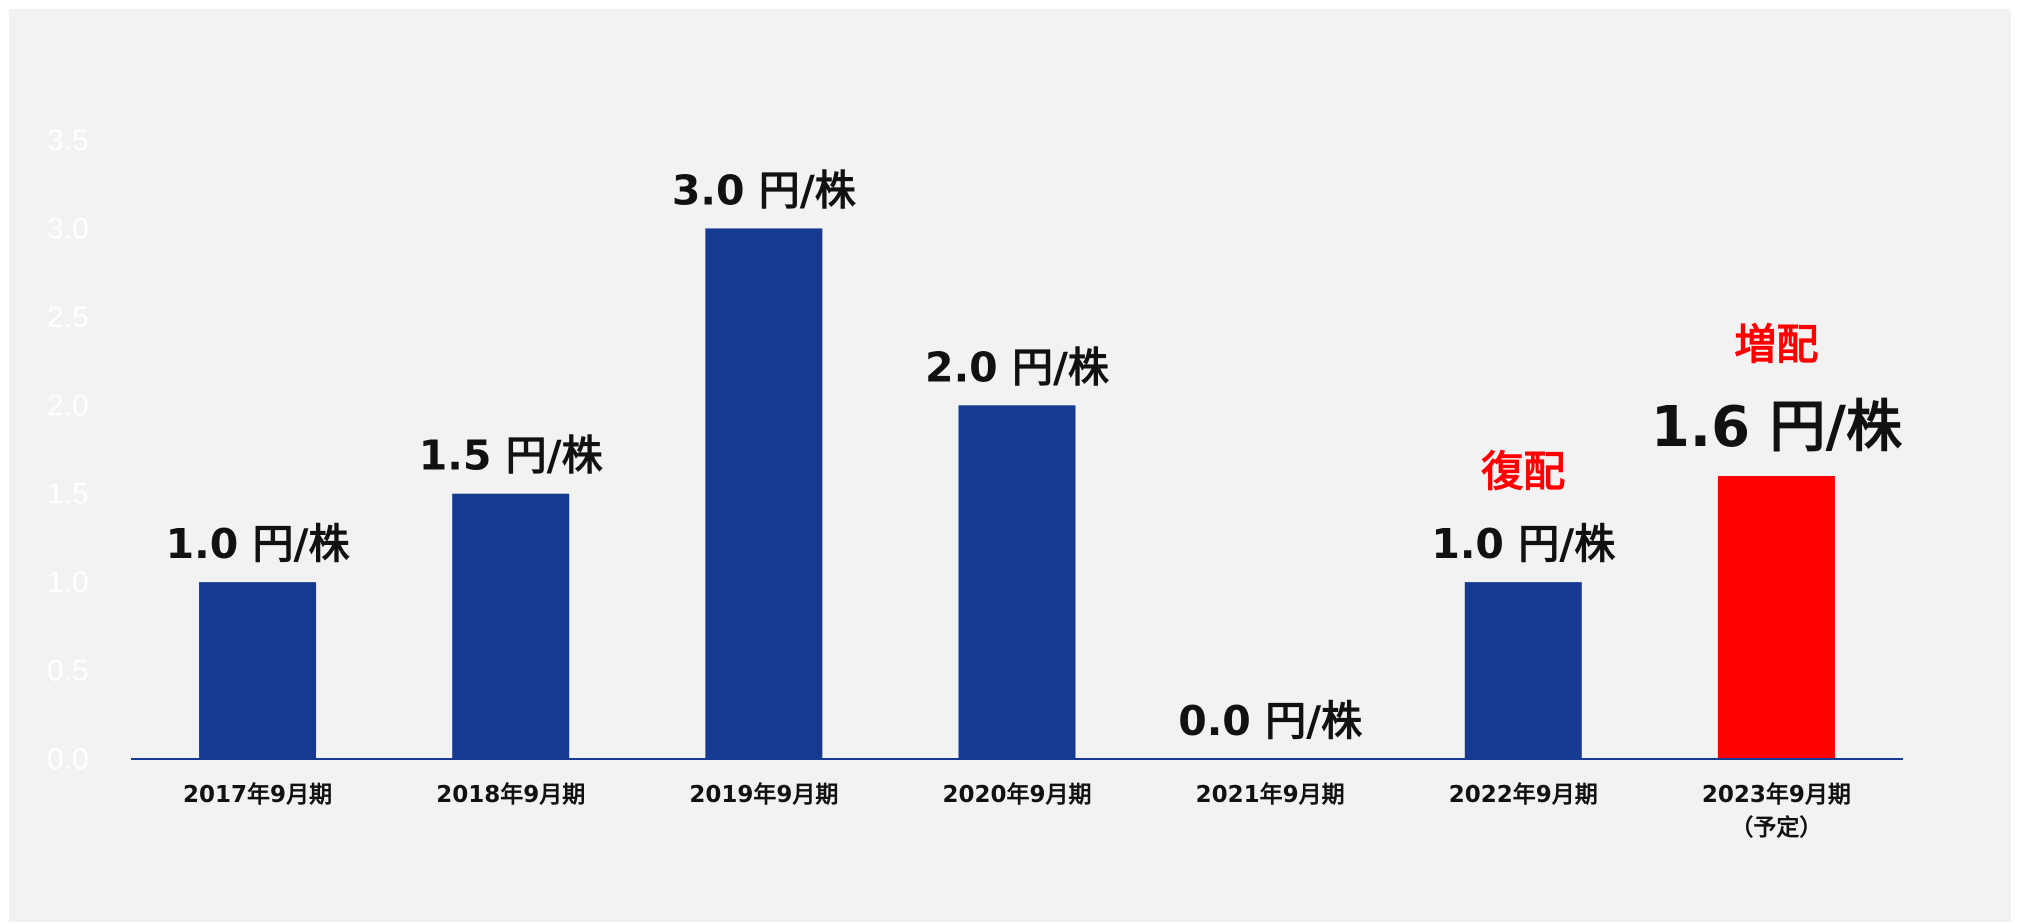  I want to click on data-label: 2.0 円/株, so click(1017, 367).